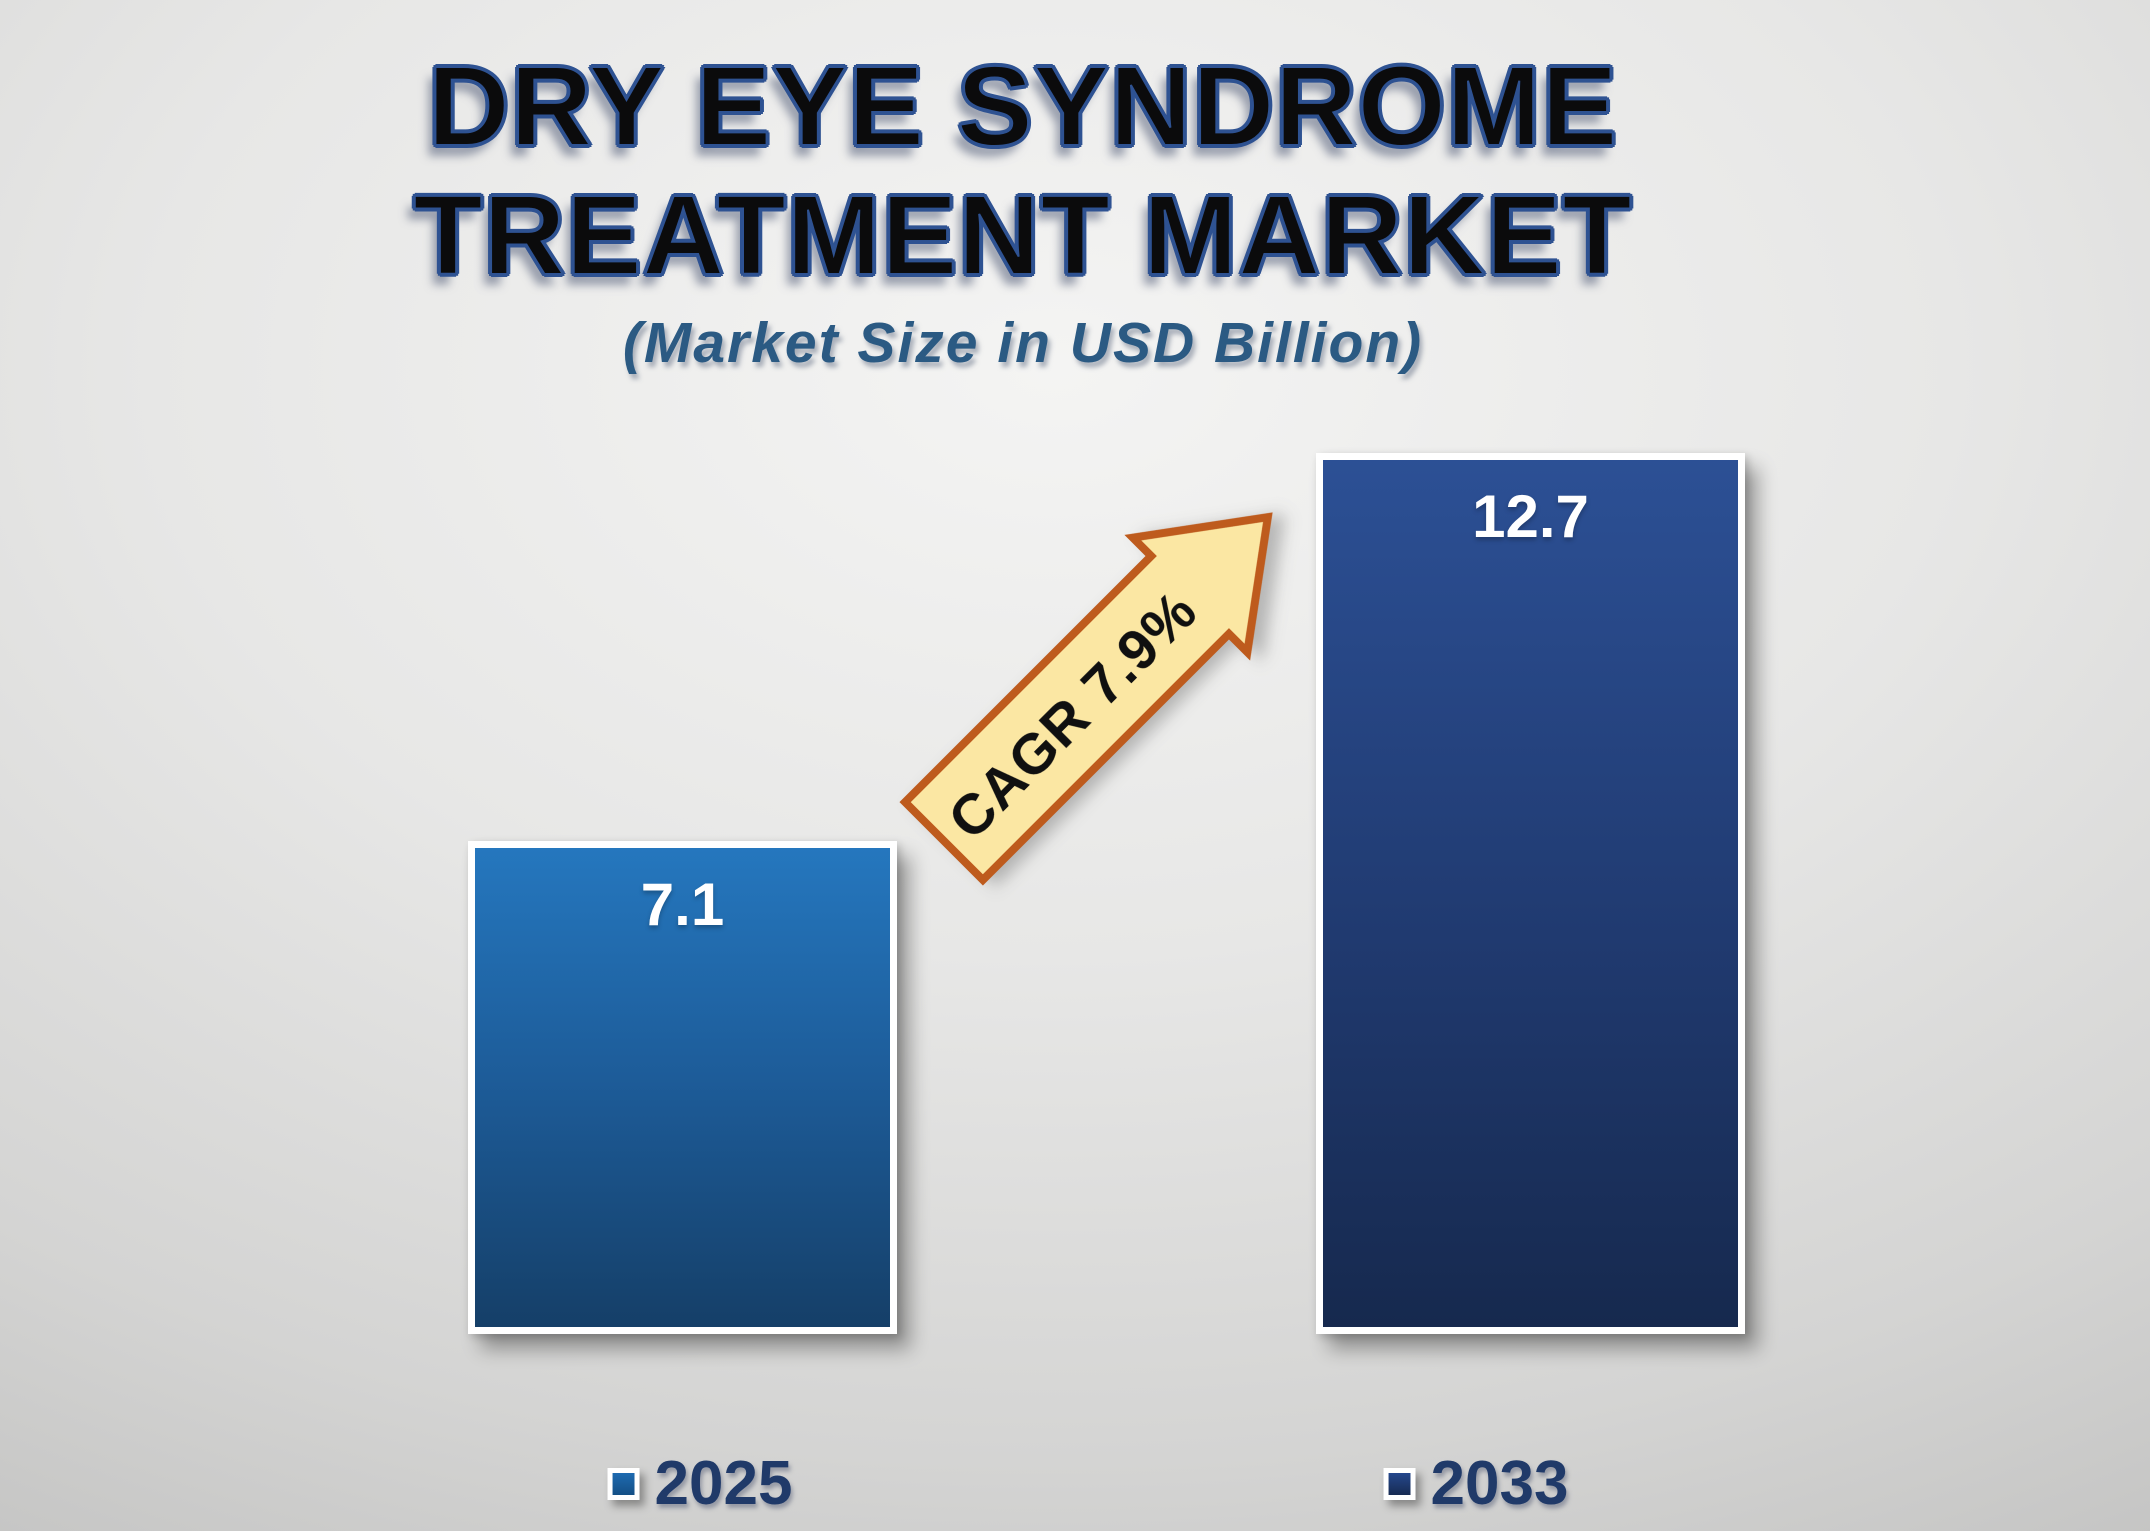 The image size is (2150, 1531). Describe the element at coordinates (682, 904) in the screenshot. I see `bar-2025-value-label: 7.1` at that location.